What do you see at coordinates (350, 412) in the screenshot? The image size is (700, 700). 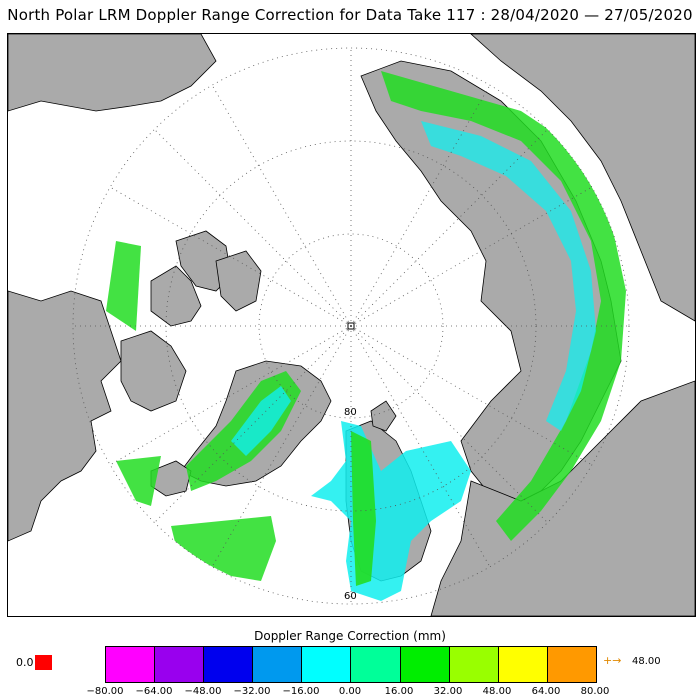 I see `lat-label-80: 80` at bounding box center [350, 412].